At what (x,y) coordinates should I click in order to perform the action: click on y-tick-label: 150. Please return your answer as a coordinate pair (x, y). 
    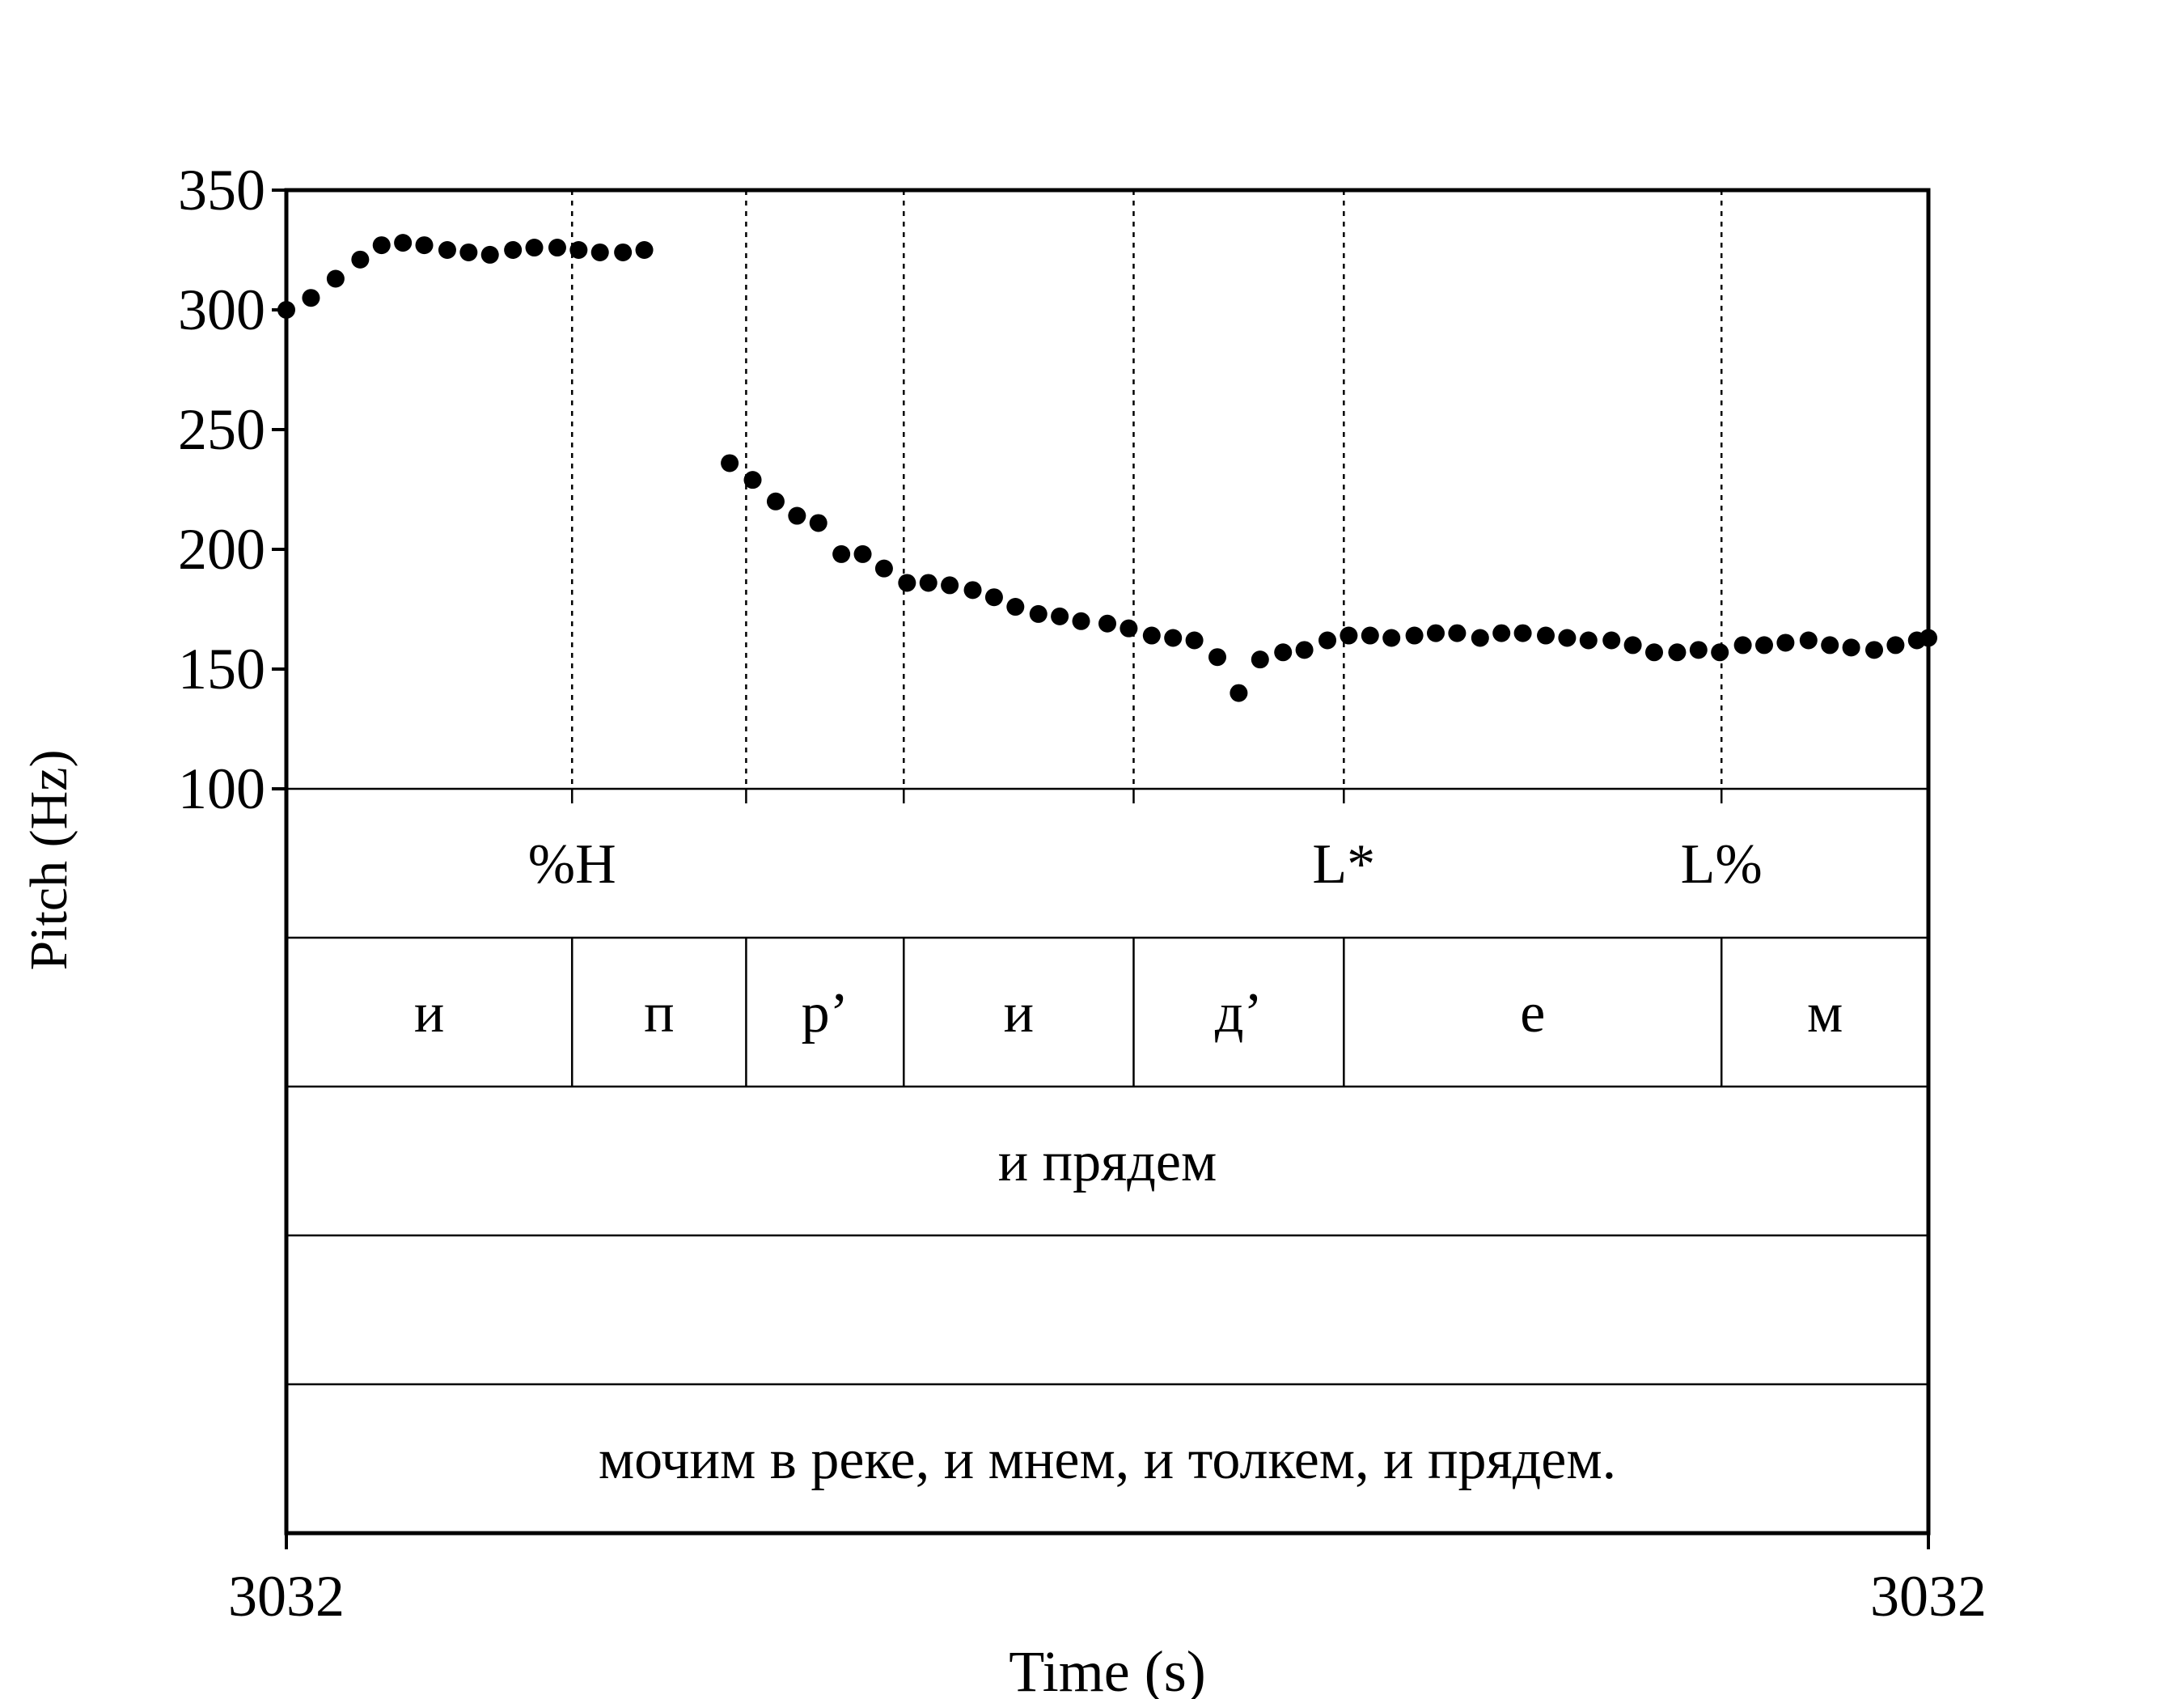
    Looking at the image, I should click on (221, 669).